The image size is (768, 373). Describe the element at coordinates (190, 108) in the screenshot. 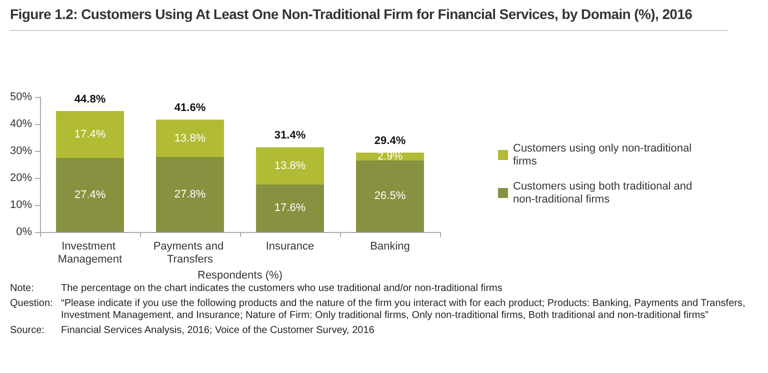

I see `total-label: 41.6%` at that location.